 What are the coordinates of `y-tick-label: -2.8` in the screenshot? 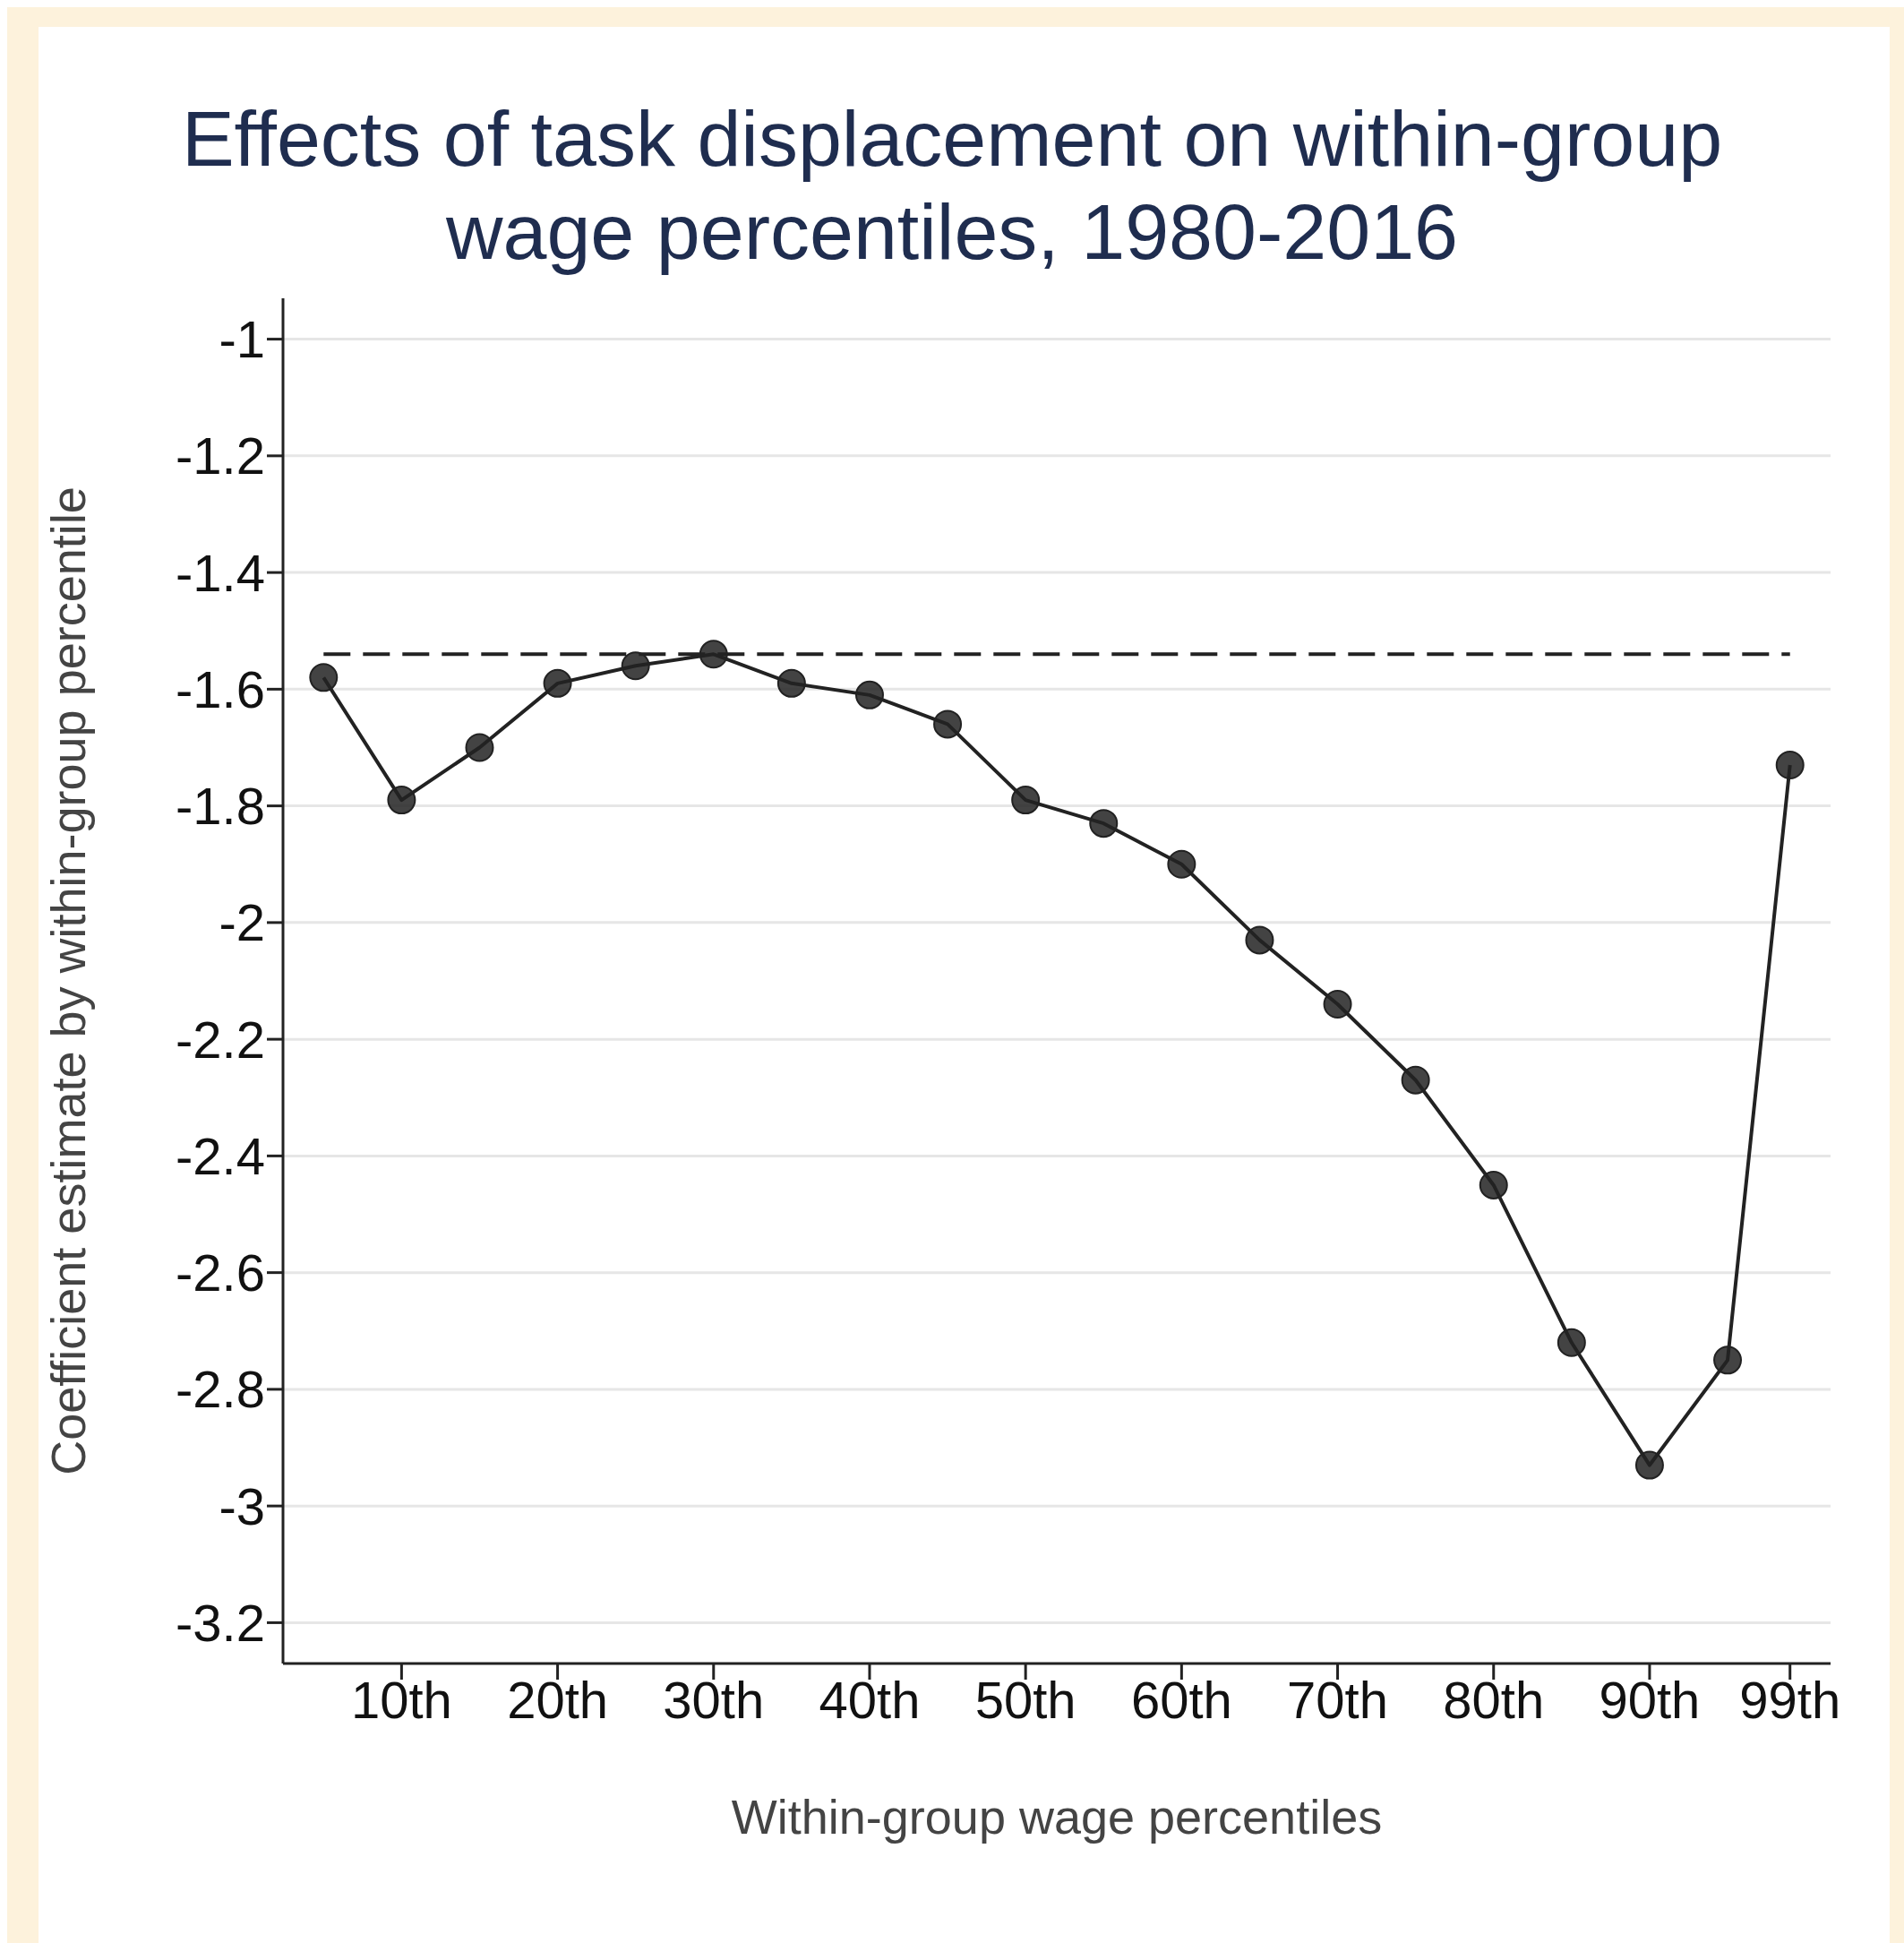 It's located at (221, 1389).